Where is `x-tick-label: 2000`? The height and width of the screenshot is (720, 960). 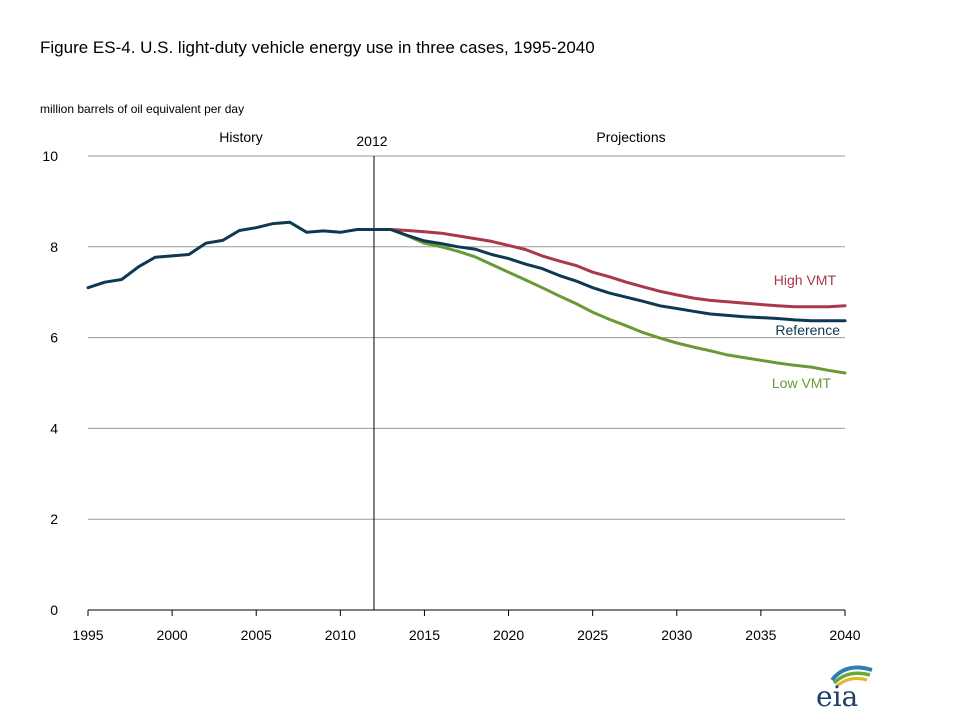
x-tick-label: 2000 is located at coordinates (172, 635).